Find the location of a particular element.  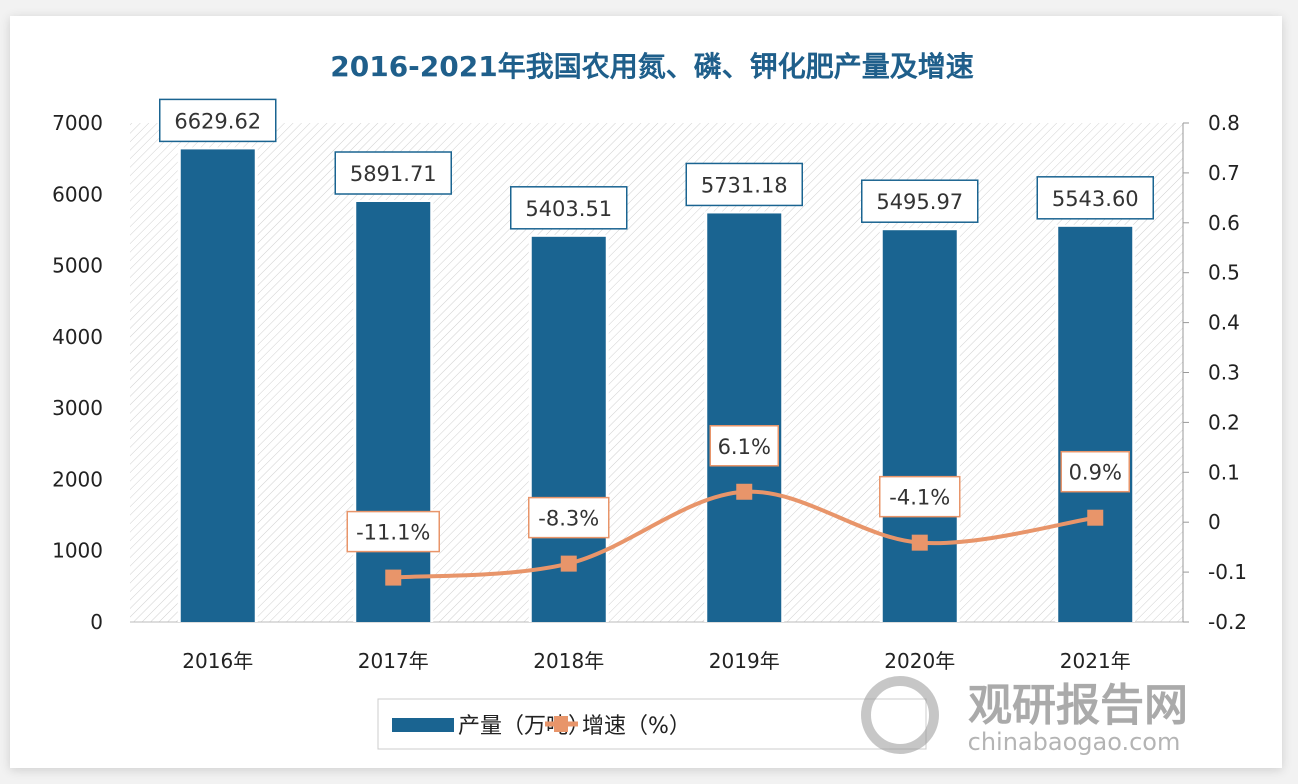

growth-data-label: 0.9% is located at coordinates (1095, 471).